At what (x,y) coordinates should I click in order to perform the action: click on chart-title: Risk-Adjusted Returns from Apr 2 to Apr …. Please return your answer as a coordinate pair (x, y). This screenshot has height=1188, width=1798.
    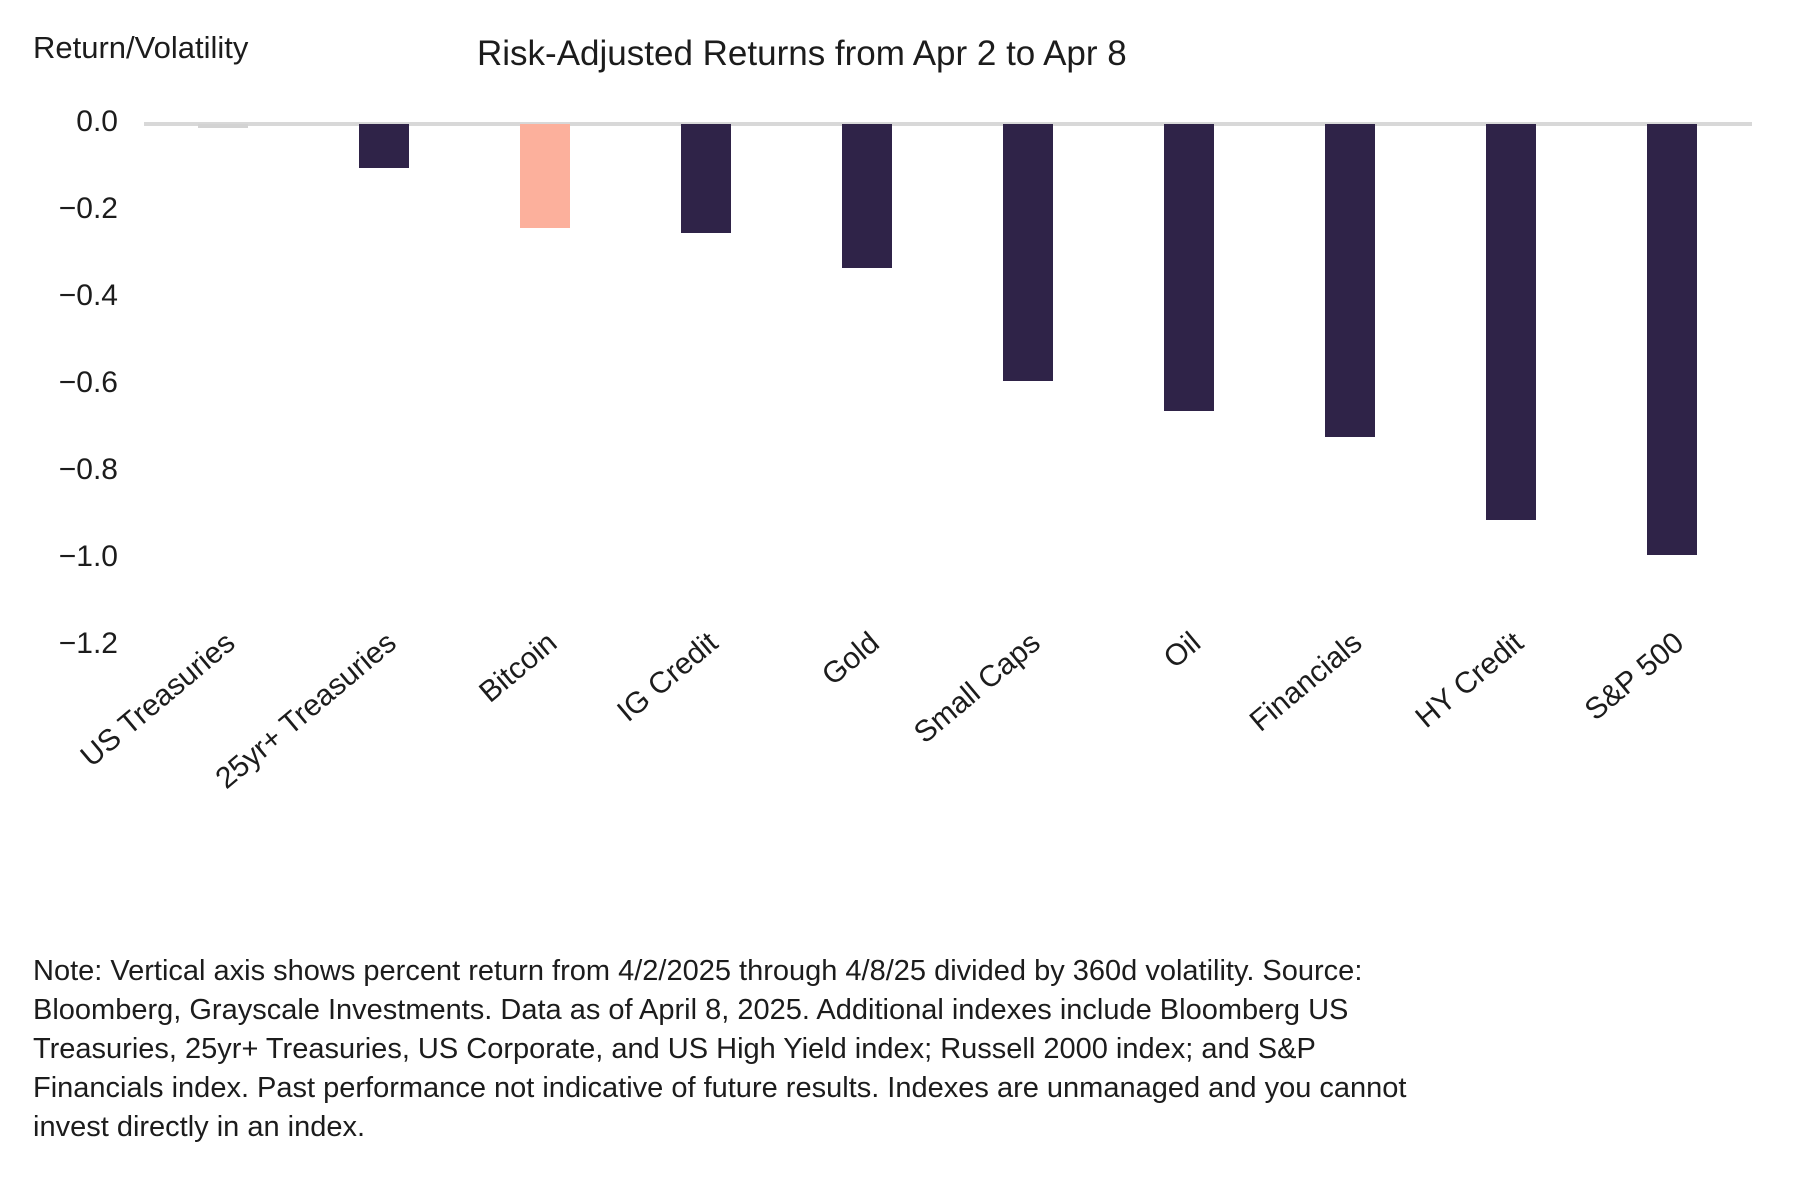
    Looking at the image, I should click on (802, 53).